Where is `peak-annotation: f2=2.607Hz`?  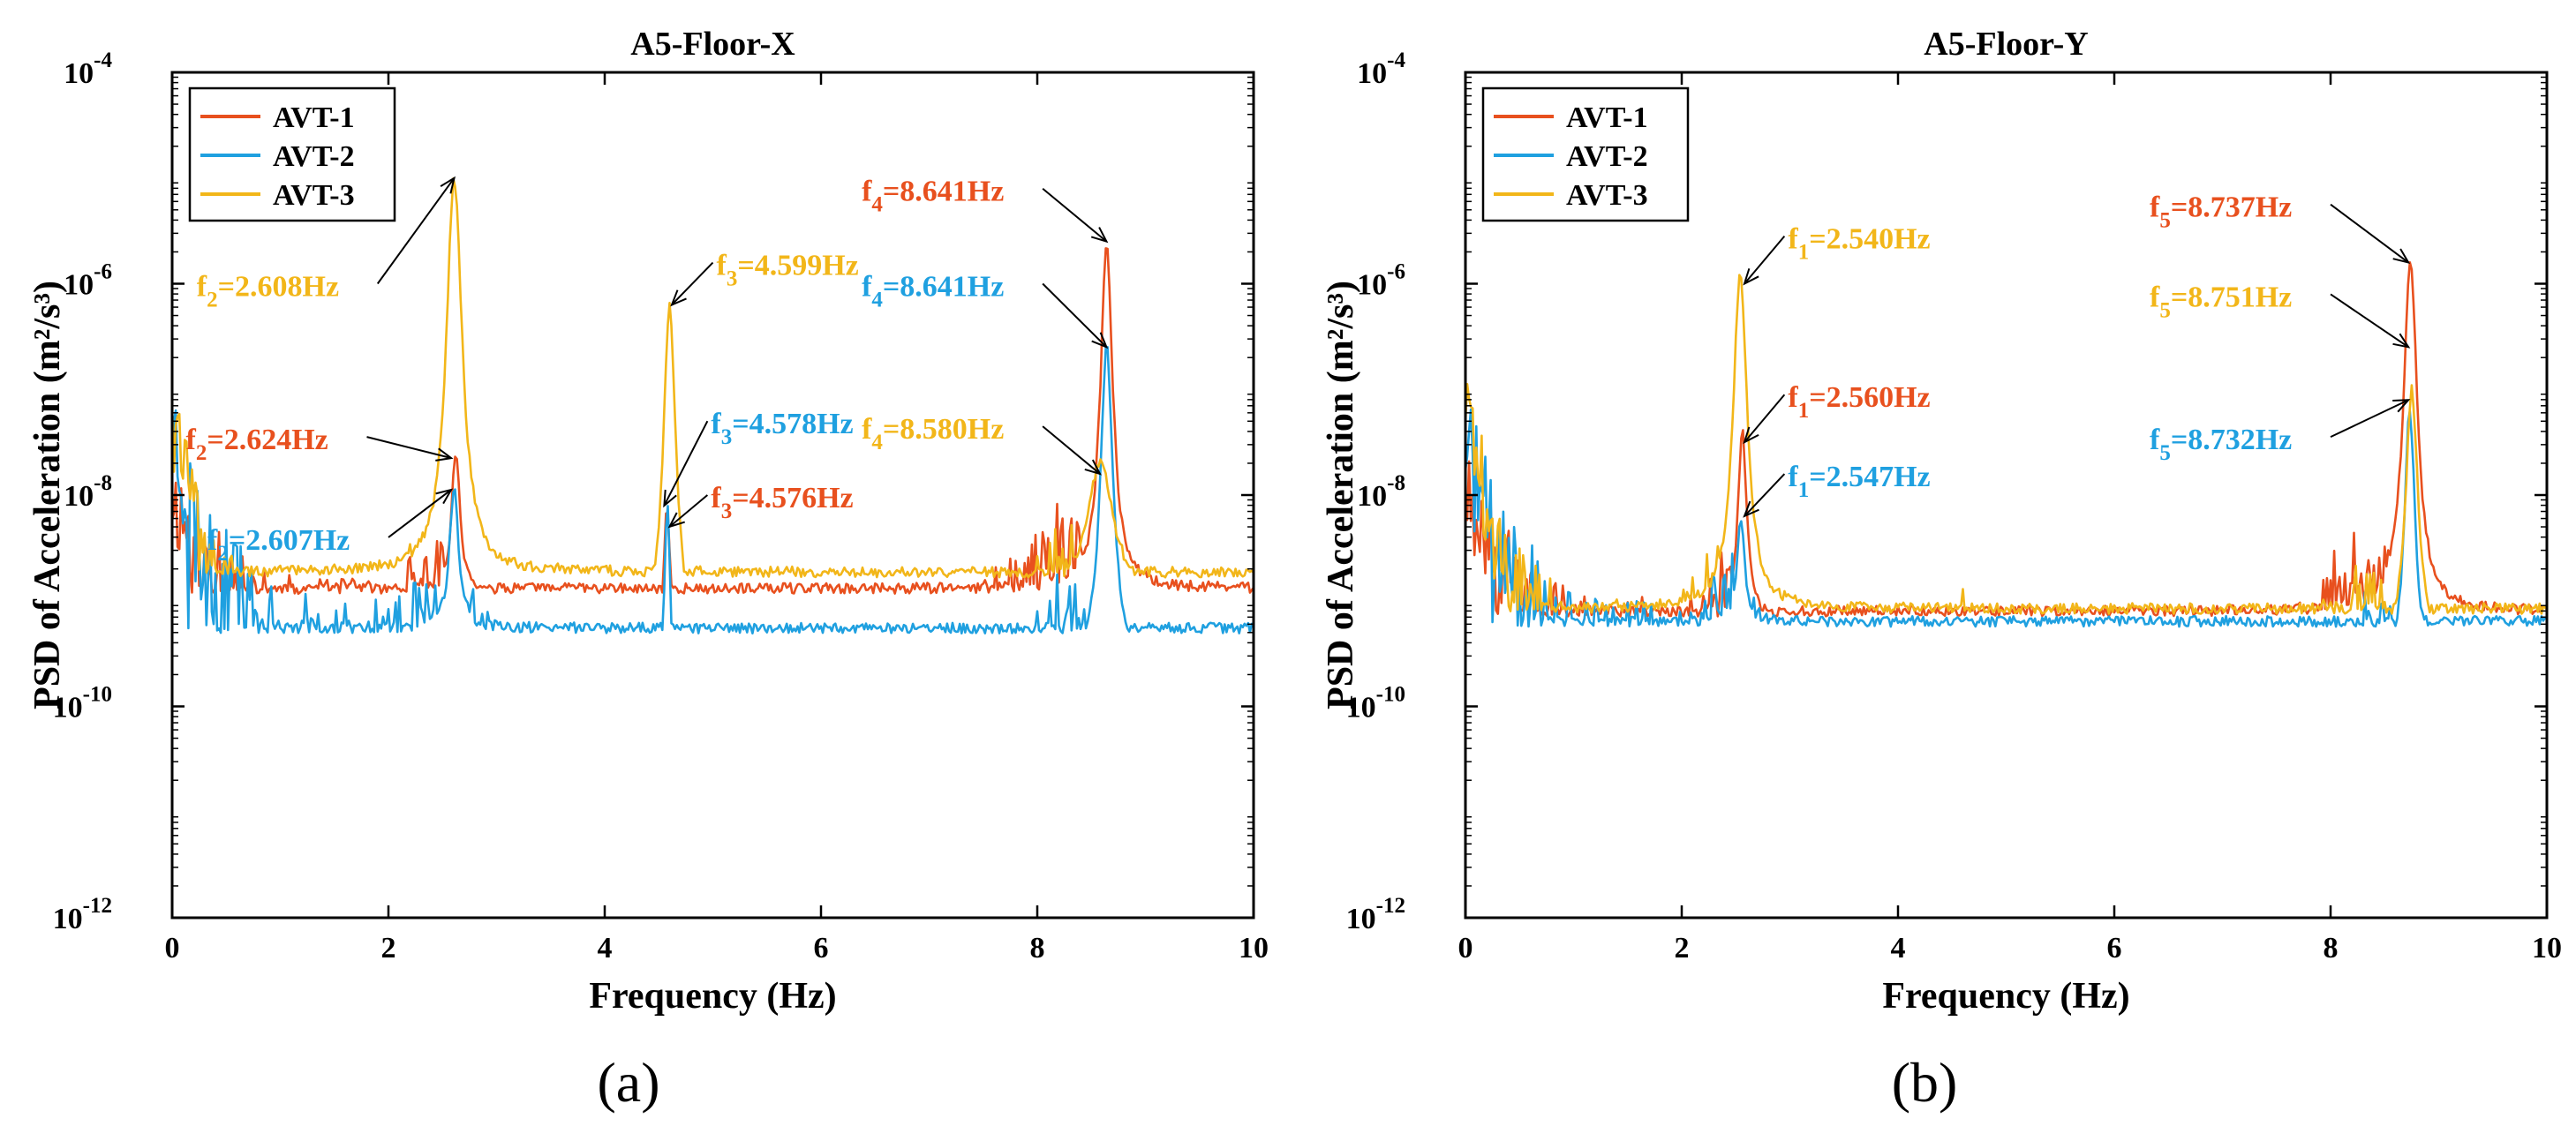 peak-annotation: f2=2.607Hz is located at coordinates (331, 527).